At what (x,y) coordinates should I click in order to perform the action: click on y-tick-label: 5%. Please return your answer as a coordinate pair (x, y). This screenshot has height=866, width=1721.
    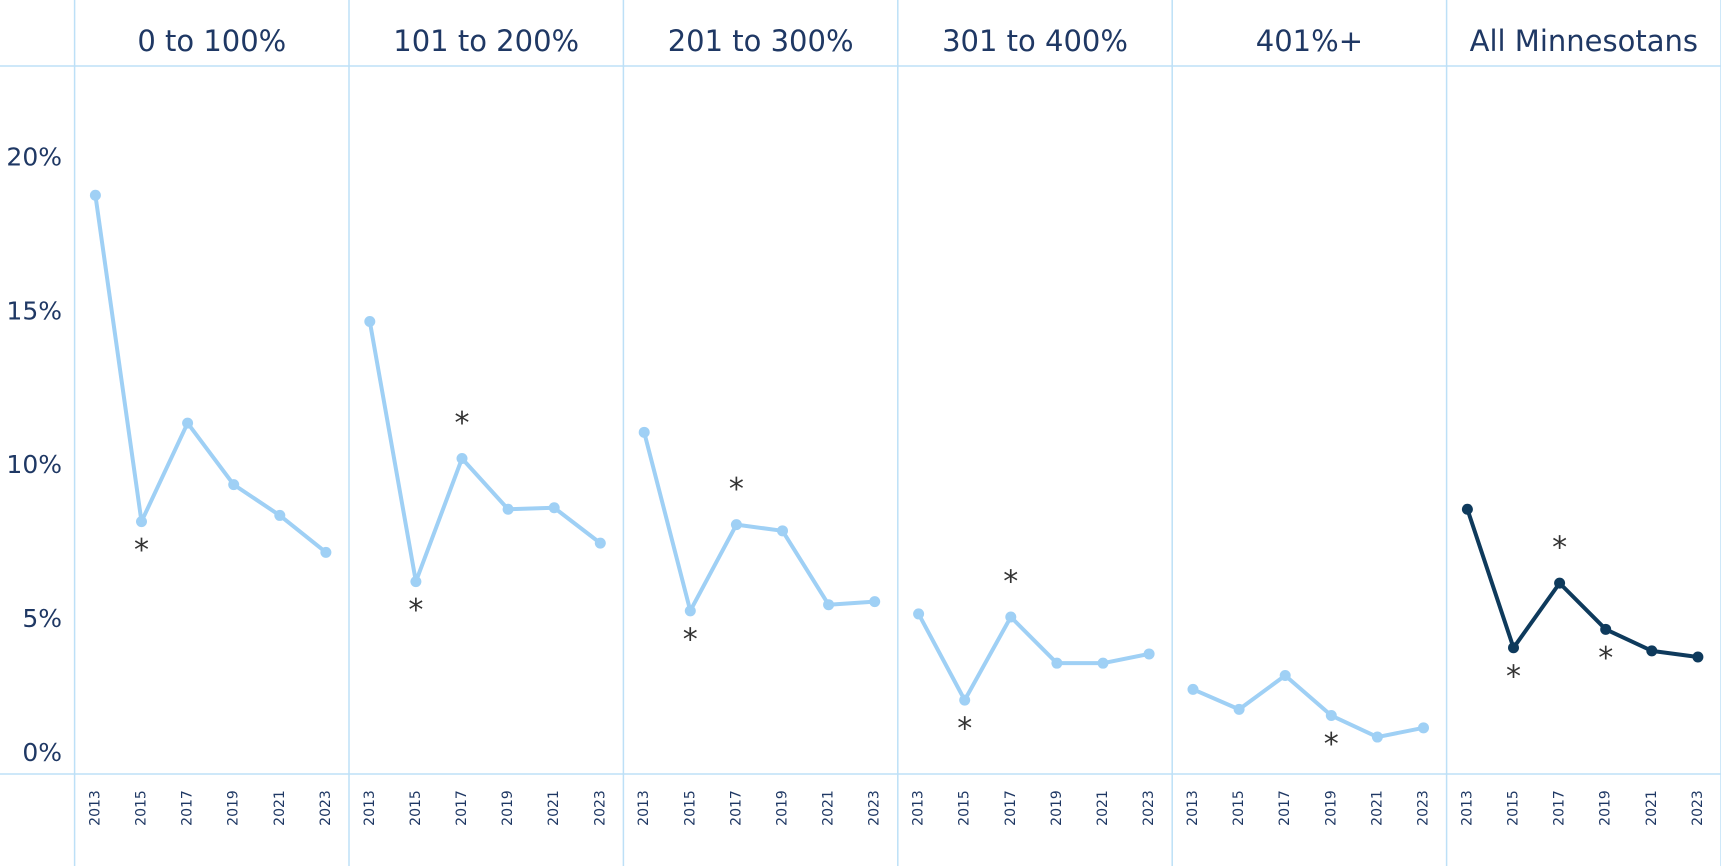
    Looking at the image, I should click on (42, 618).